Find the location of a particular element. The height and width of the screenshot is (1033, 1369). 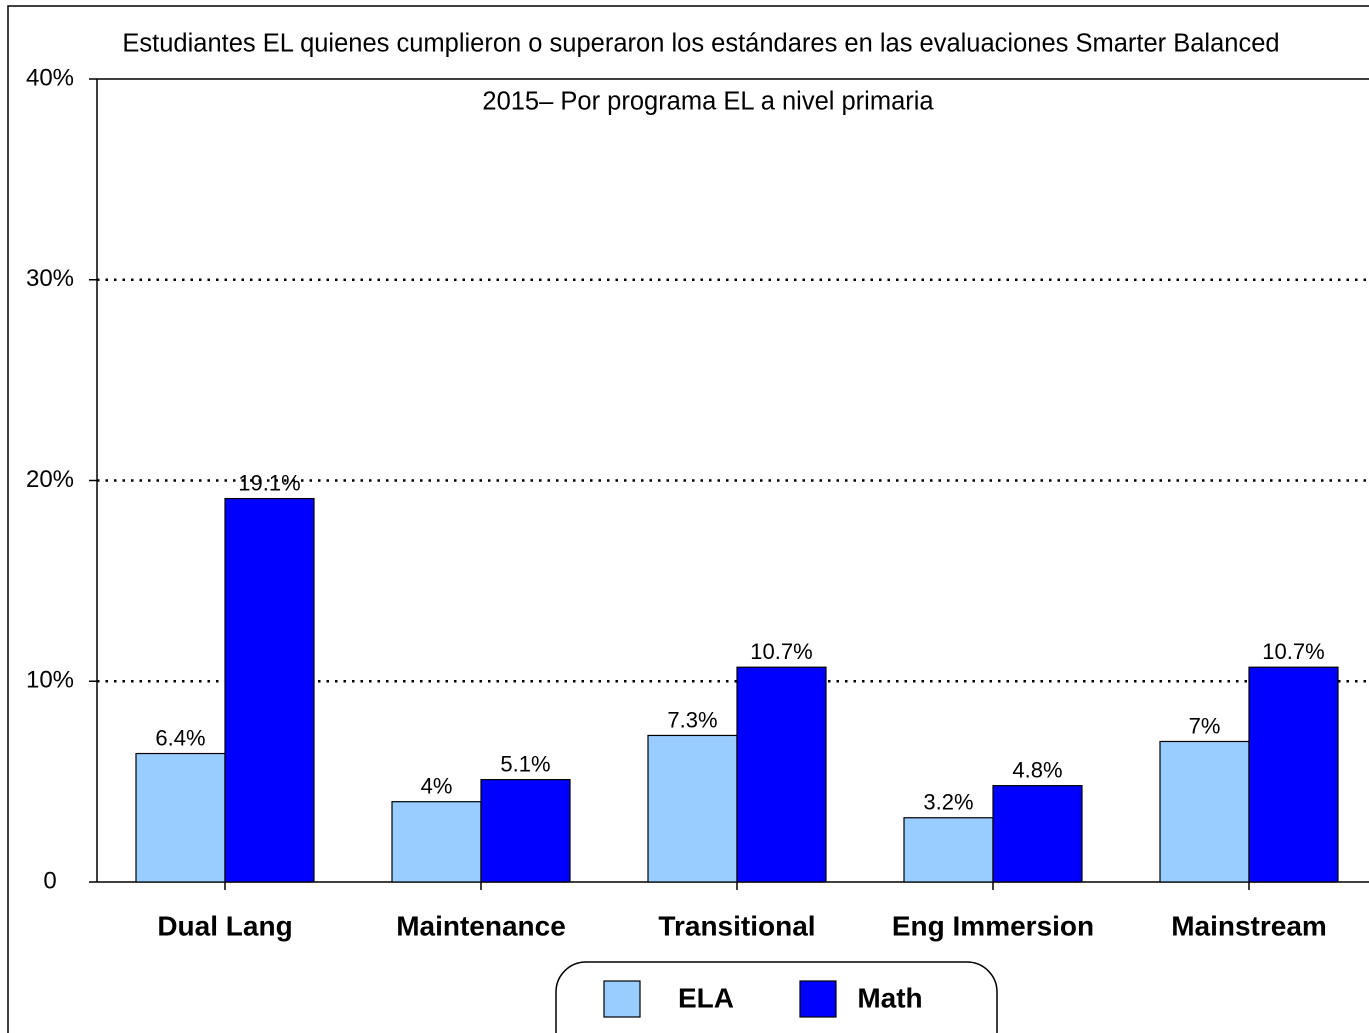

legend-box is located at coordinates (776, 997).